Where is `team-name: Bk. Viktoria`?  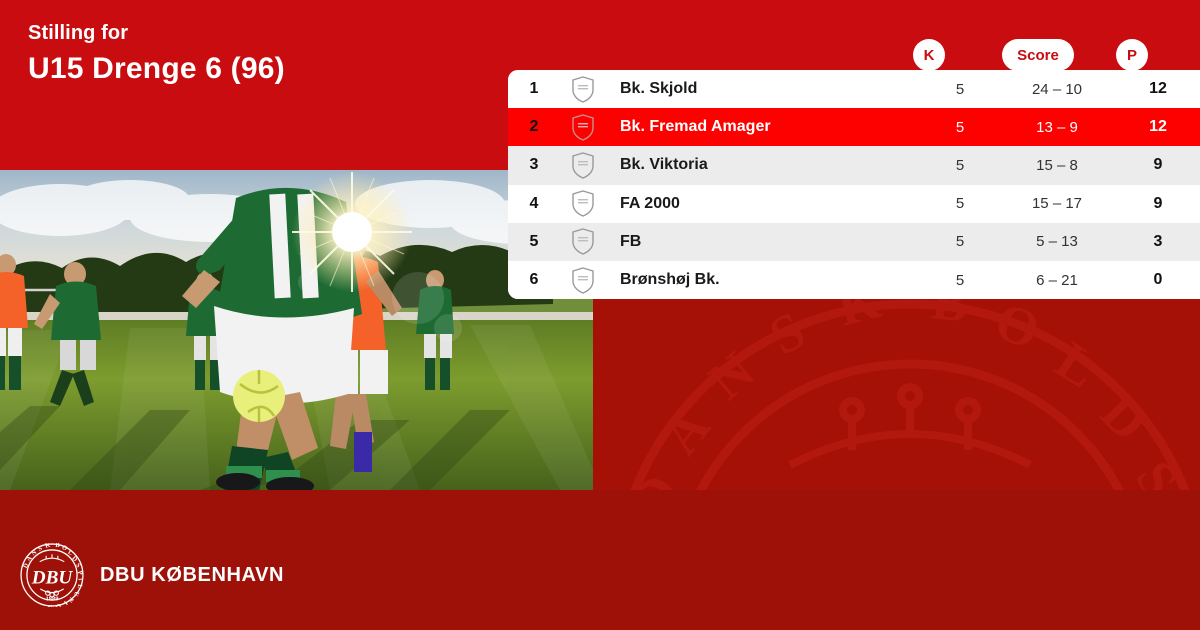 team-name: Bk. Viktoria is located at coordinates (664, 165).